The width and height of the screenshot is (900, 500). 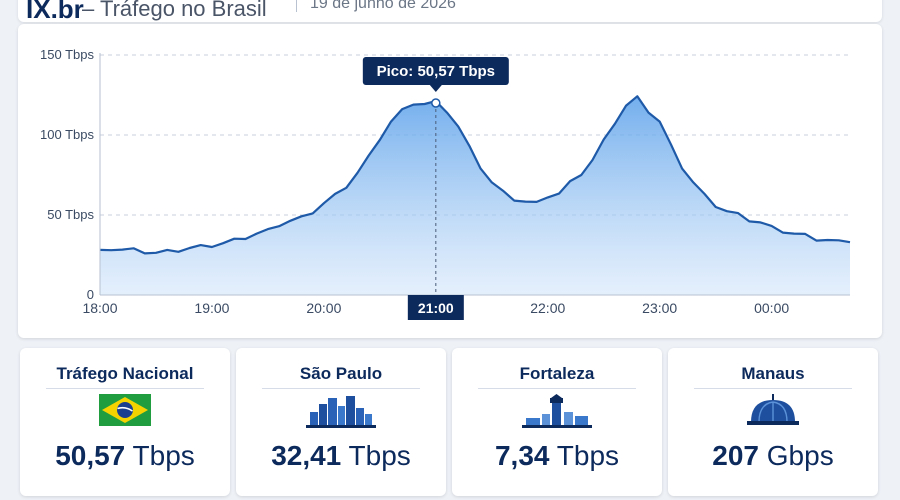 What do you see at coordinates (341, 413) in the screenshot?
I see `city-skyline-icon` at bounding box center [341, 413].